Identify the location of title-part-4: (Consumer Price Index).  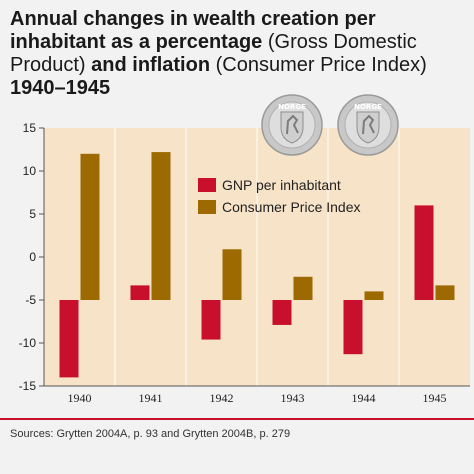
(318, 65).